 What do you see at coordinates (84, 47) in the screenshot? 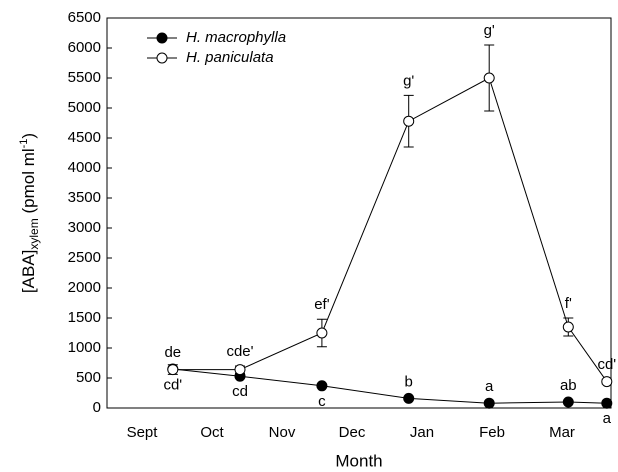
I see `y-tick-label: 6000` at bounding box center [84, 47].